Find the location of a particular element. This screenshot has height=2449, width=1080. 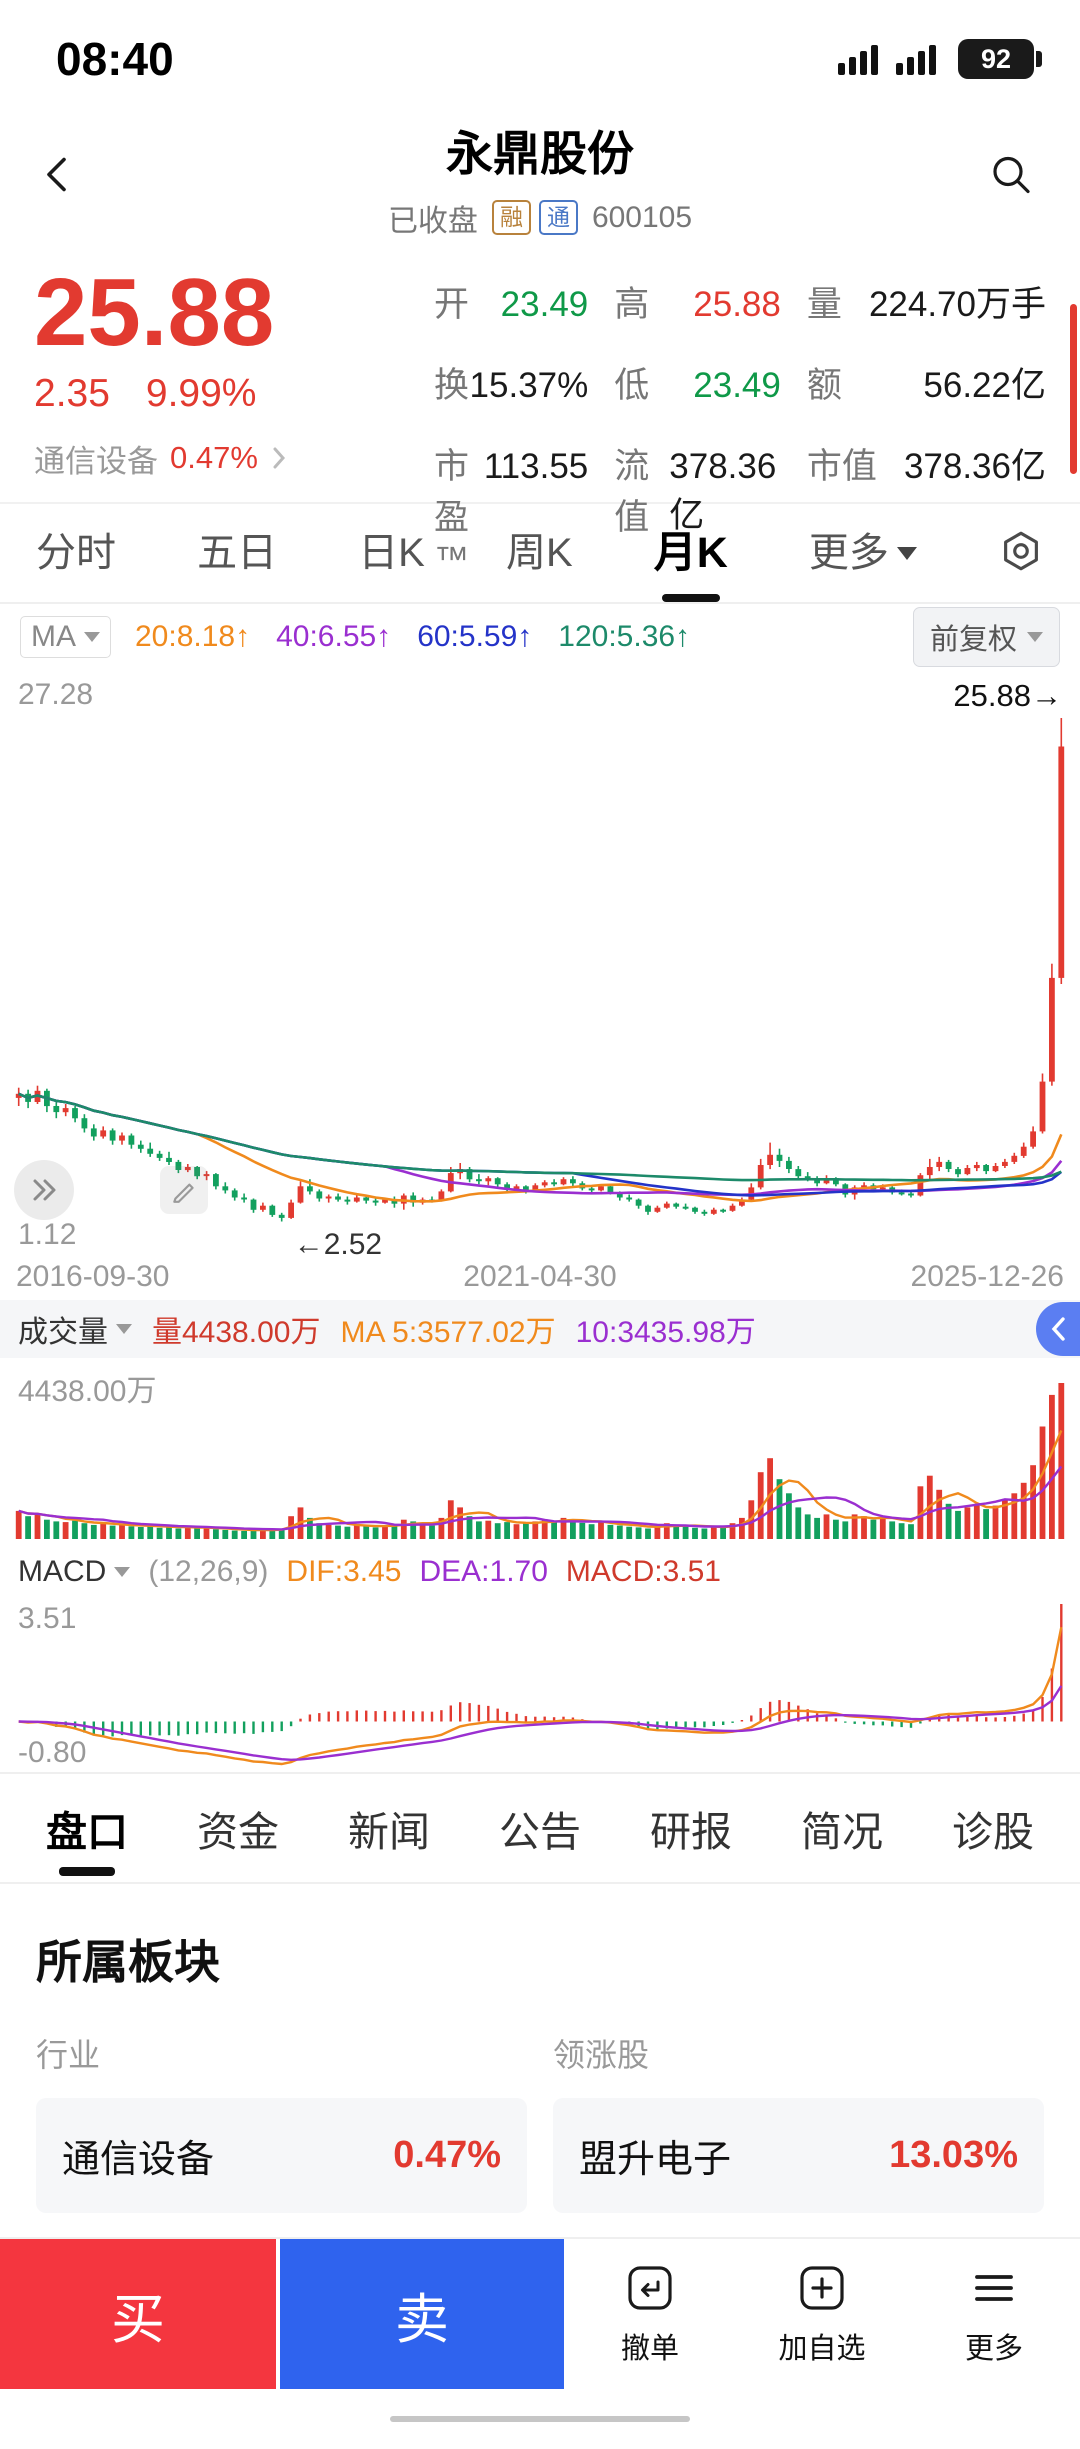

leading-stock-item: 盟升电子 13.03% is located at coordinates (798, 2155).